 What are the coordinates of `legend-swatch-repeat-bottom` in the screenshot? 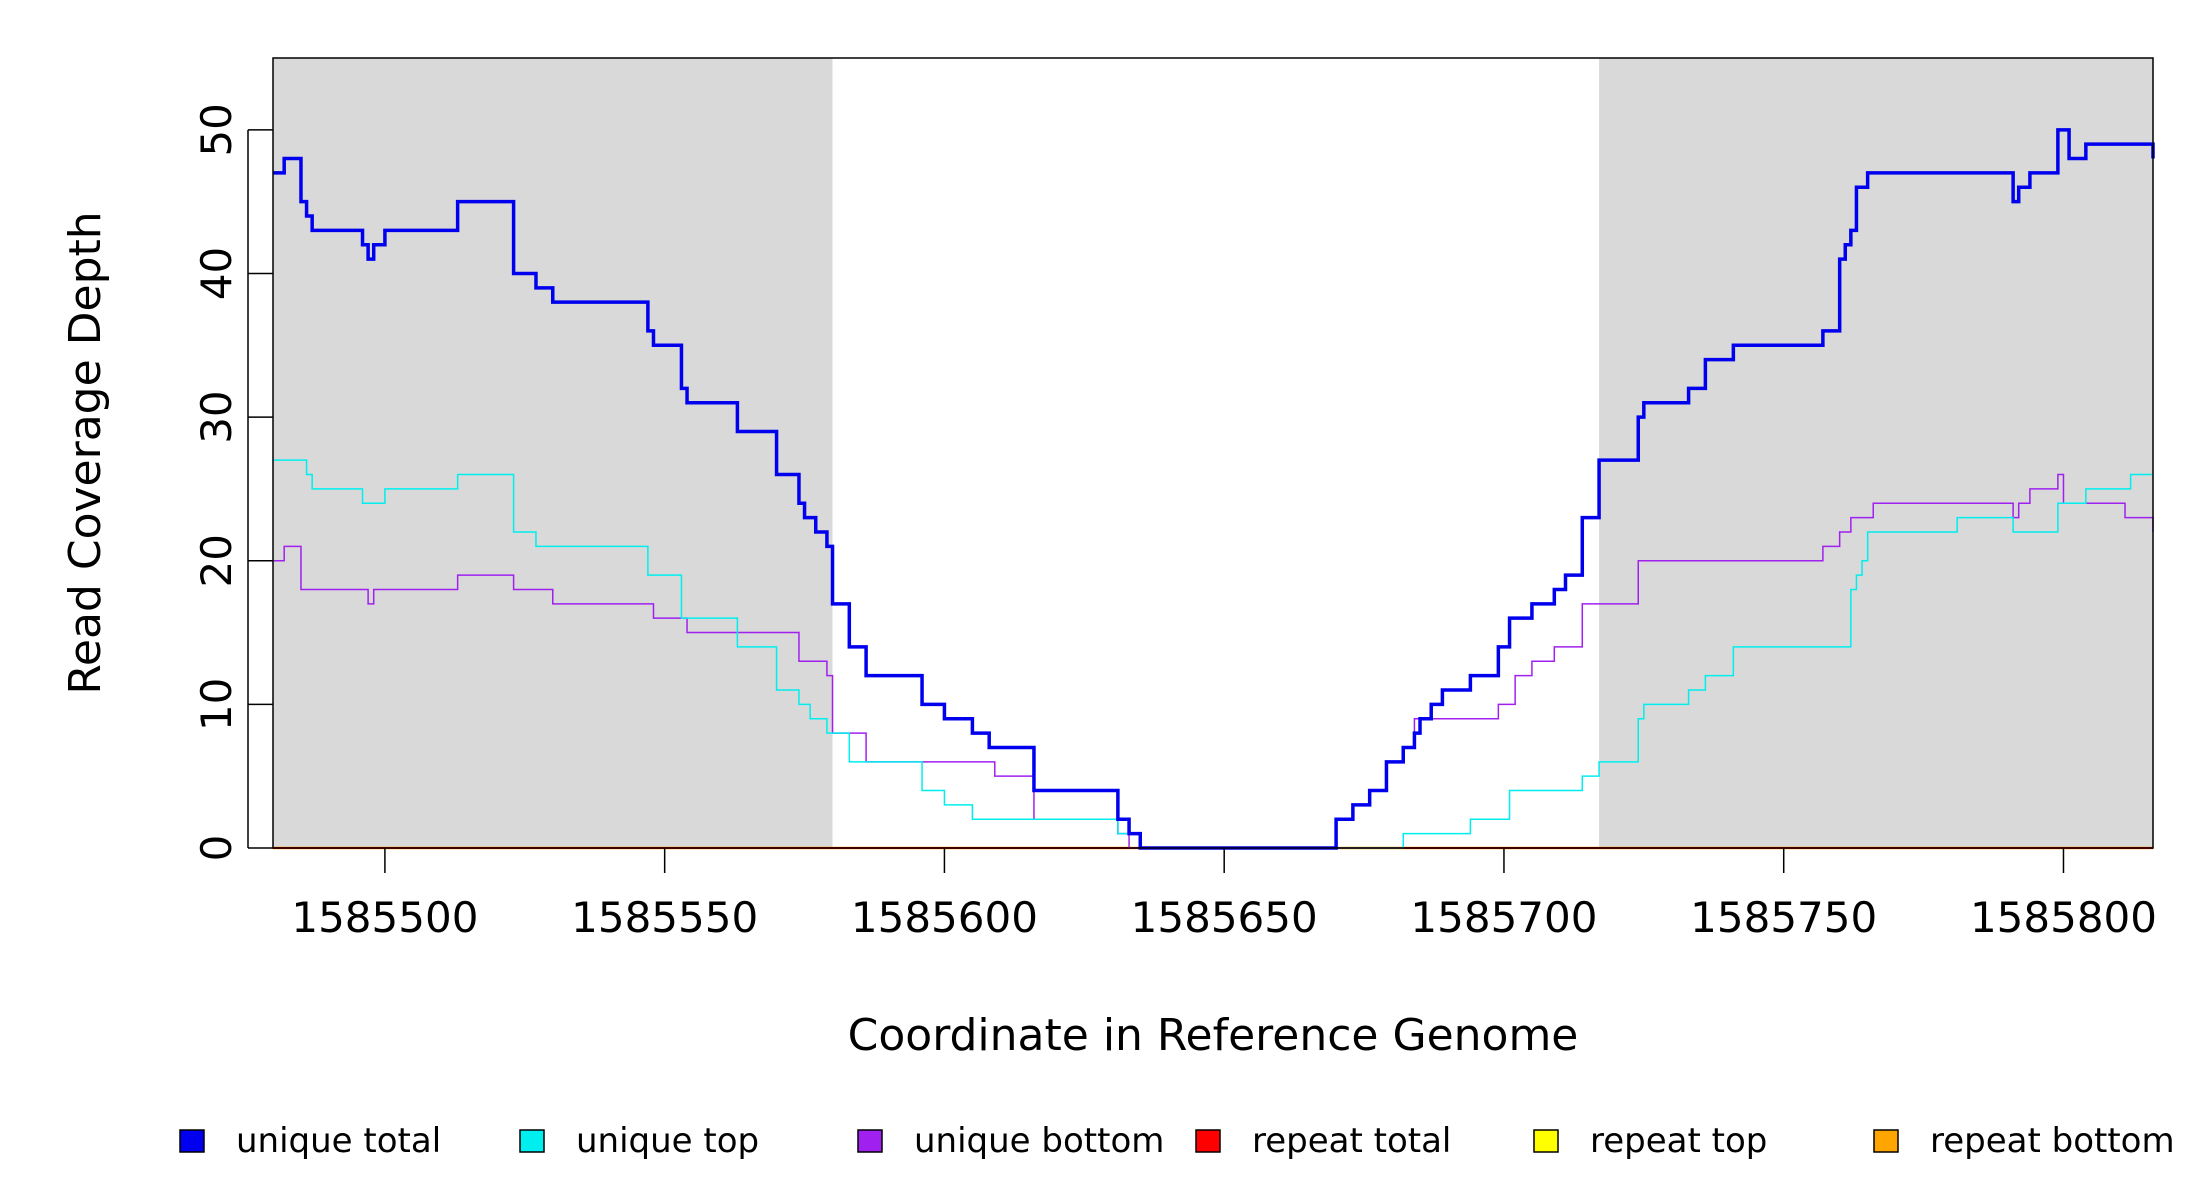 It's located at (1886, 1141).